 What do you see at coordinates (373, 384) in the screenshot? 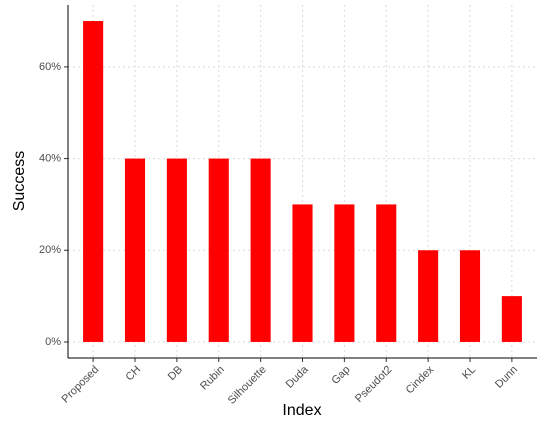
I see `x-tick-label: Pseudot2` at bounding box center [373, 384].